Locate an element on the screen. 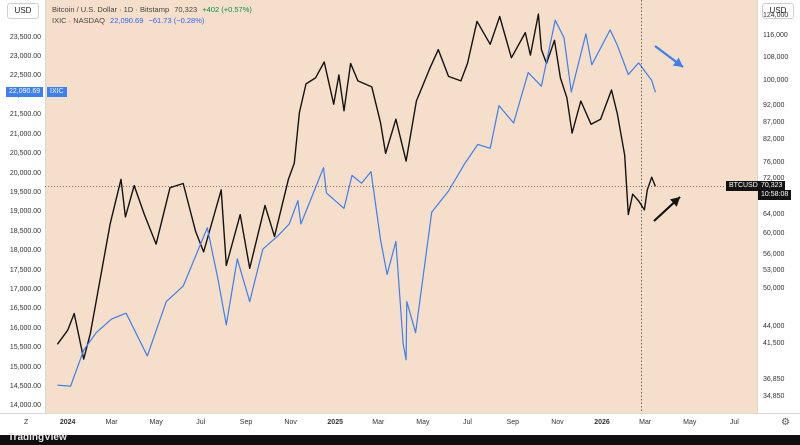 The height and width of the screenshot is (445, 800). right-tick-label: 72,000 is located at coordinates (774, 179).